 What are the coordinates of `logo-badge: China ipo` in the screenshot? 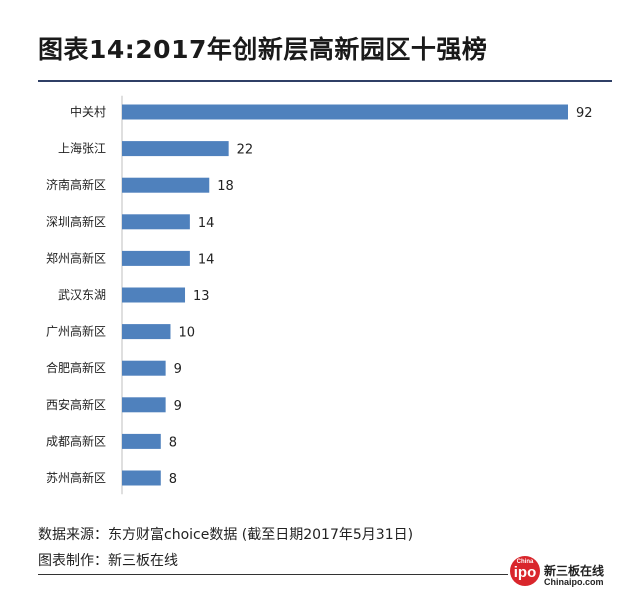 It's located at (525, 571).